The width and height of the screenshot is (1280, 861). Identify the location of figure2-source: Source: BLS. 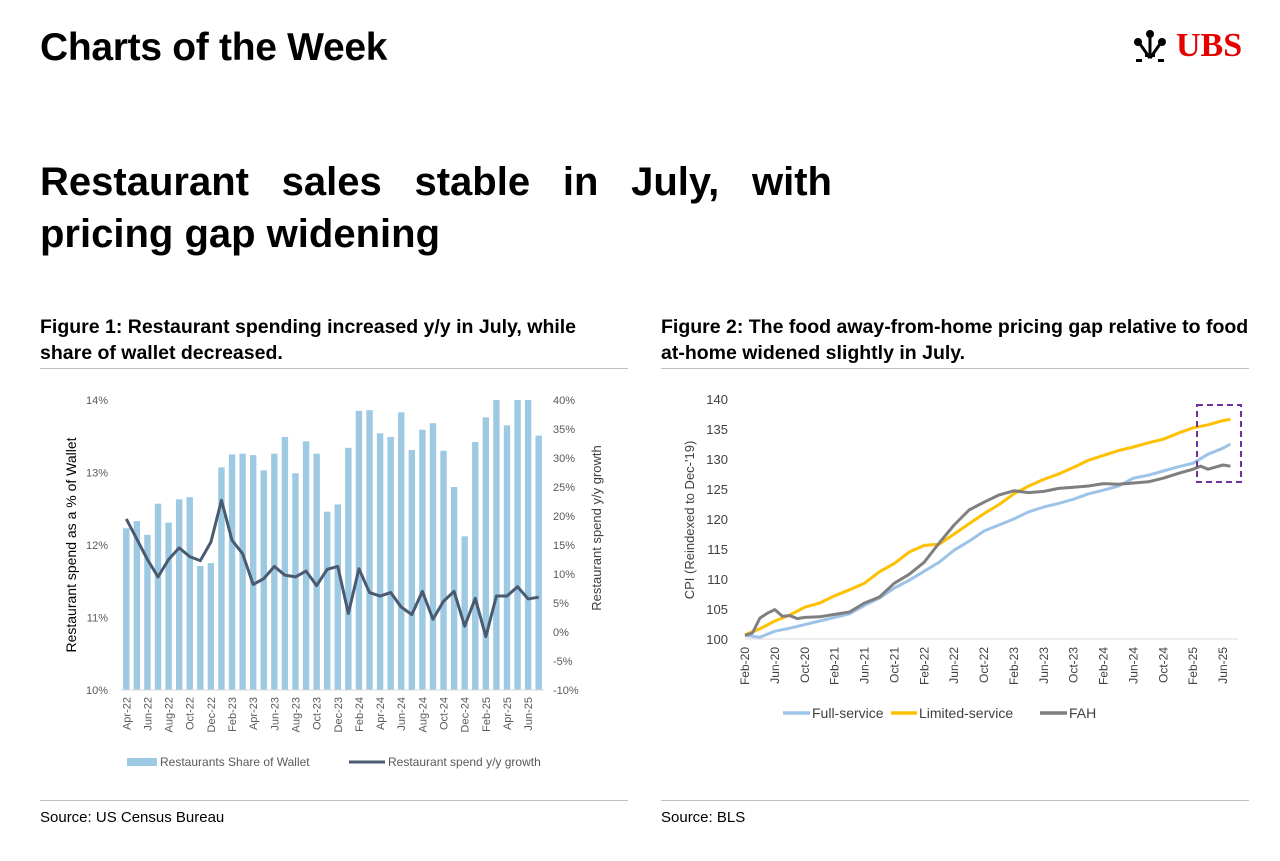
(703, 817).